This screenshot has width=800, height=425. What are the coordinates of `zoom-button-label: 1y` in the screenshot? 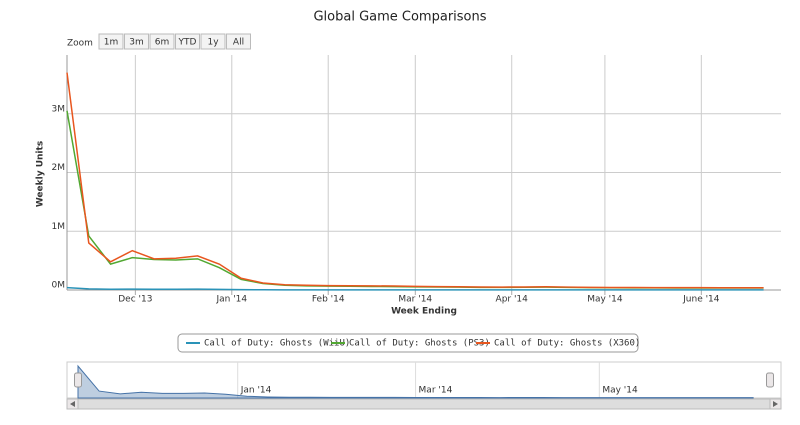 It's located at (213, 43).